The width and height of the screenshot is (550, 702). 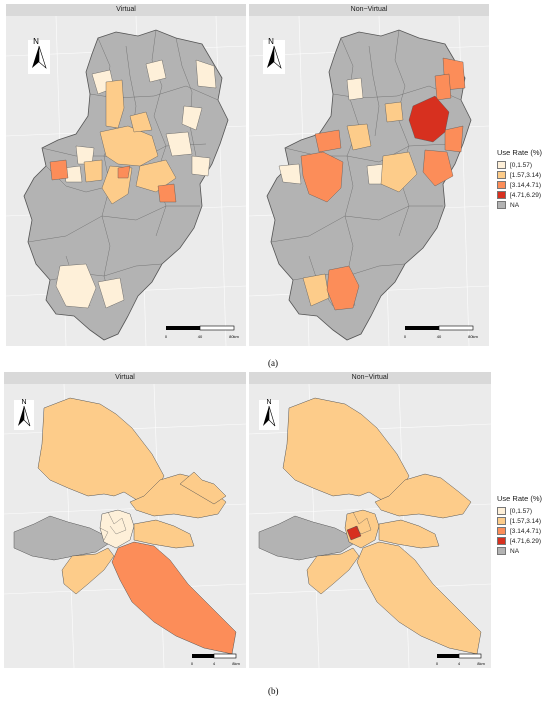 What do you see at coordinates (203, 488) in the screenshot?
I see `district-east-arm` at bounding box center [203, 488].